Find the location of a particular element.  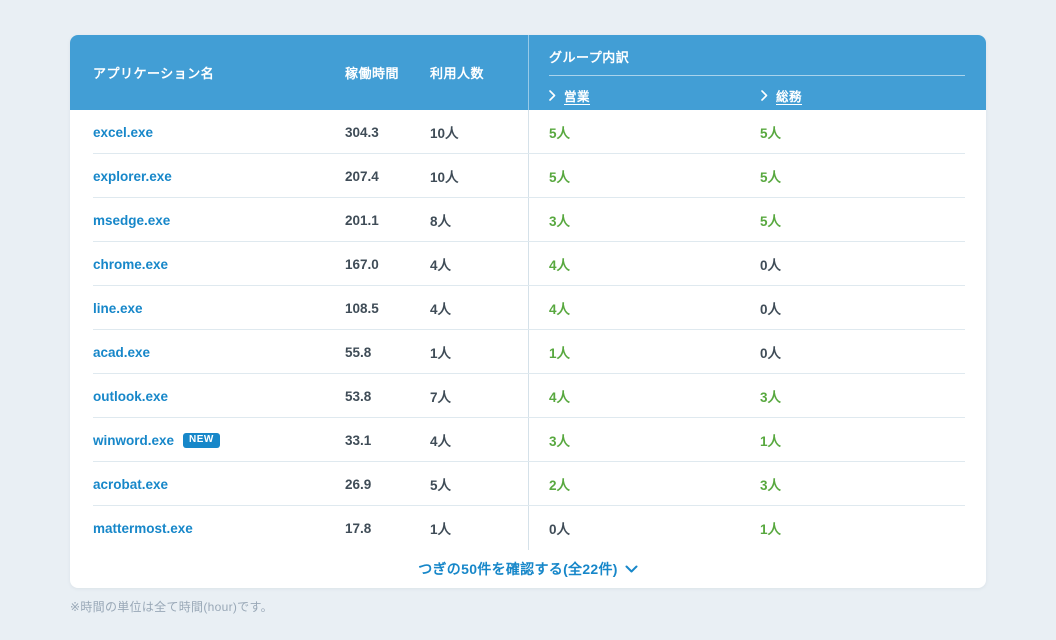

sales-group-value: 1人 is located at coordinates (560, 353).